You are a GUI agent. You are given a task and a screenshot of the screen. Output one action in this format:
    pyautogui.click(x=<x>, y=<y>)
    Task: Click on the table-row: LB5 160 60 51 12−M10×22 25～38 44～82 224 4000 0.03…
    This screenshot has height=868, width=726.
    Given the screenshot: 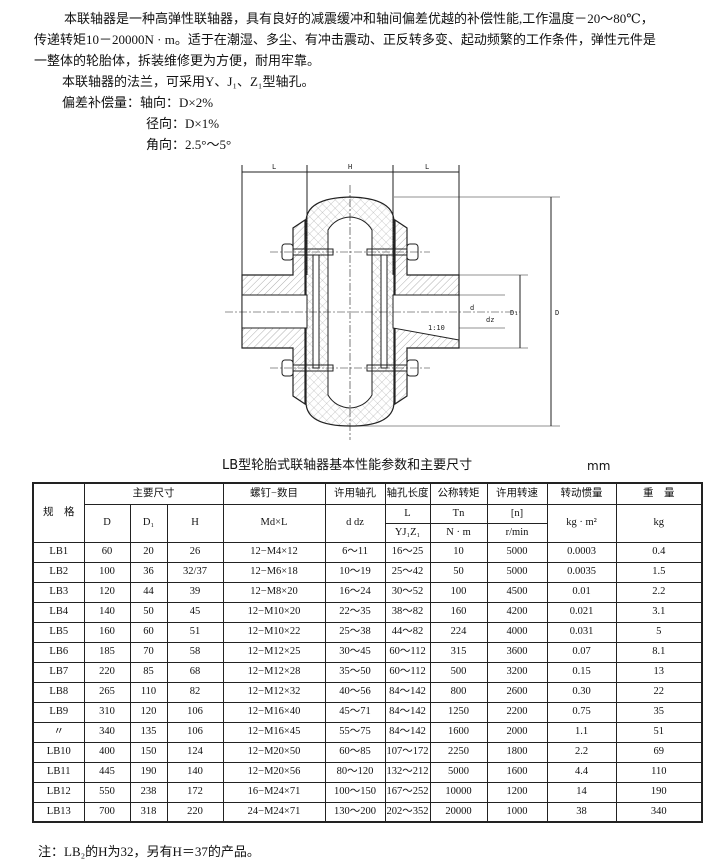 What is the action you would take?
    pyautogui.click(x=367, y=632)
    